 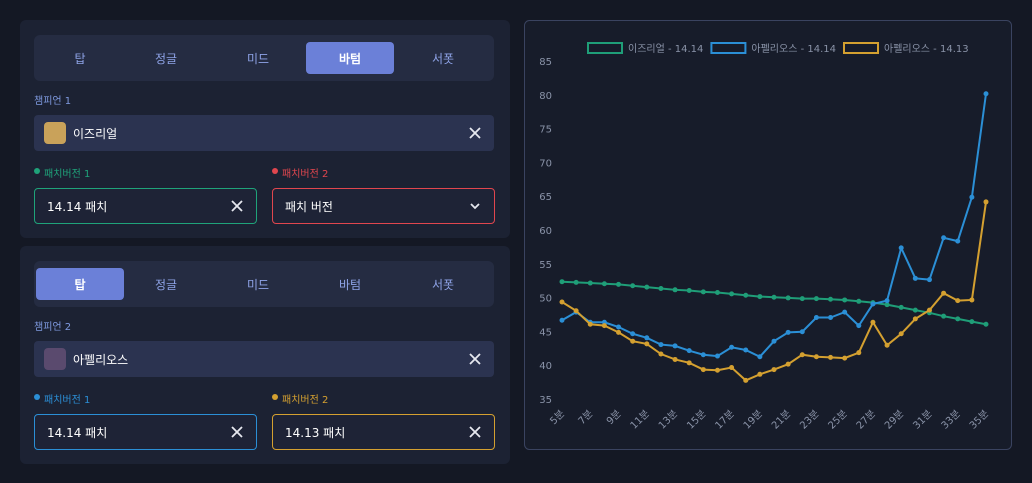 What do you see at coordinates (545, 197) in the screenshot?
I see `y-tick-label: 65` at bounding box center [545, 197].